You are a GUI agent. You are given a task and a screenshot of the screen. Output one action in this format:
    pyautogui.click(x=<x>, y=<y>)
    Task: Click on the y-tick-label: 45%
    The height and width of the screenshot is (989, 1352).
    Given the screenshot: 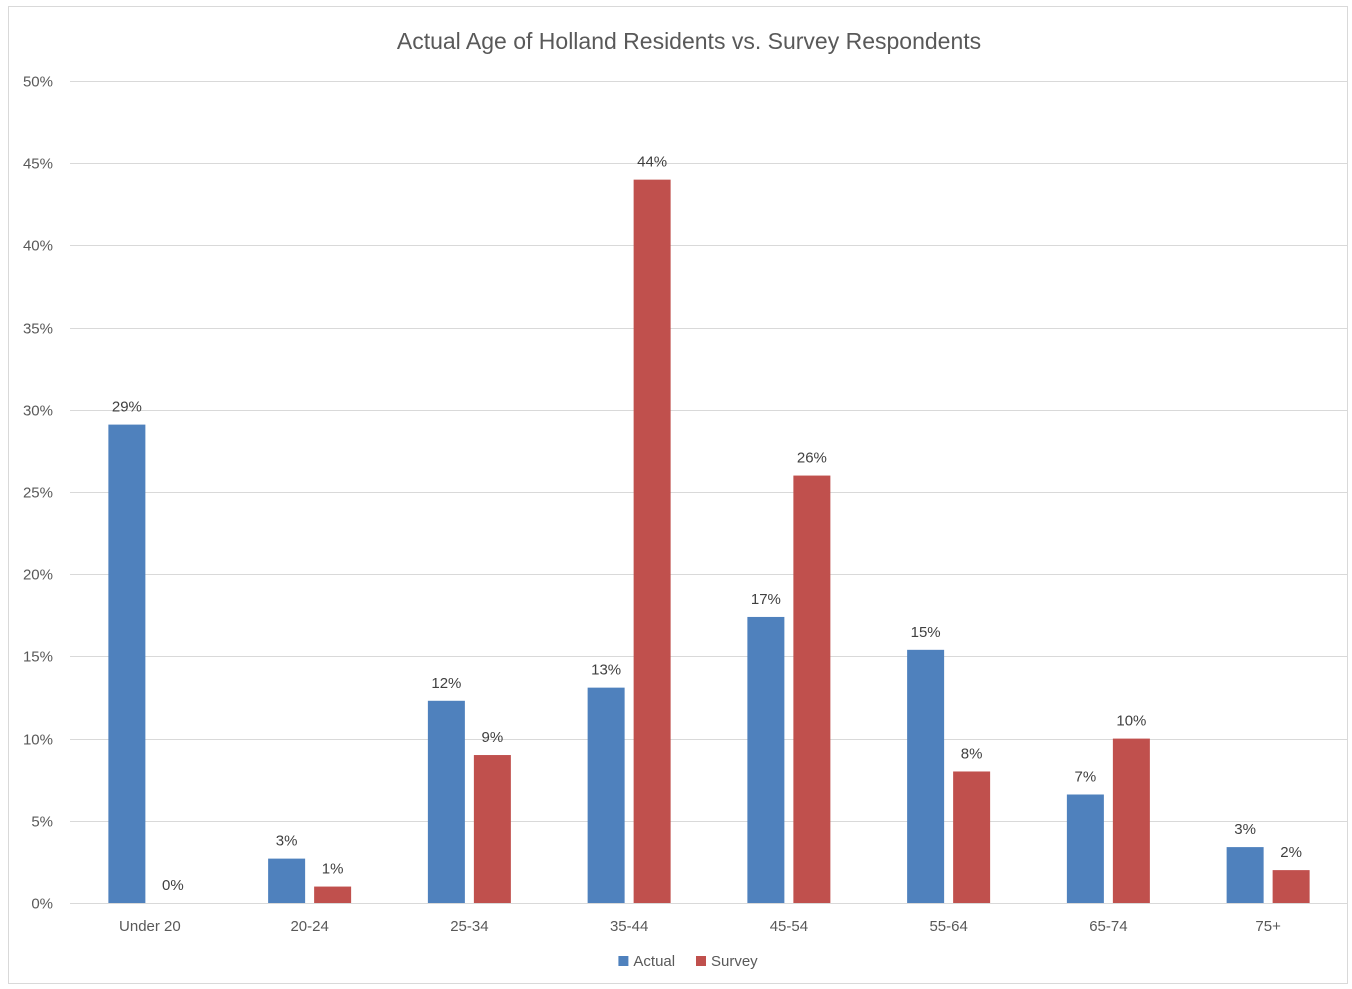 What is the action you would take?
    pyautogui.click(x=38, y=164)
    